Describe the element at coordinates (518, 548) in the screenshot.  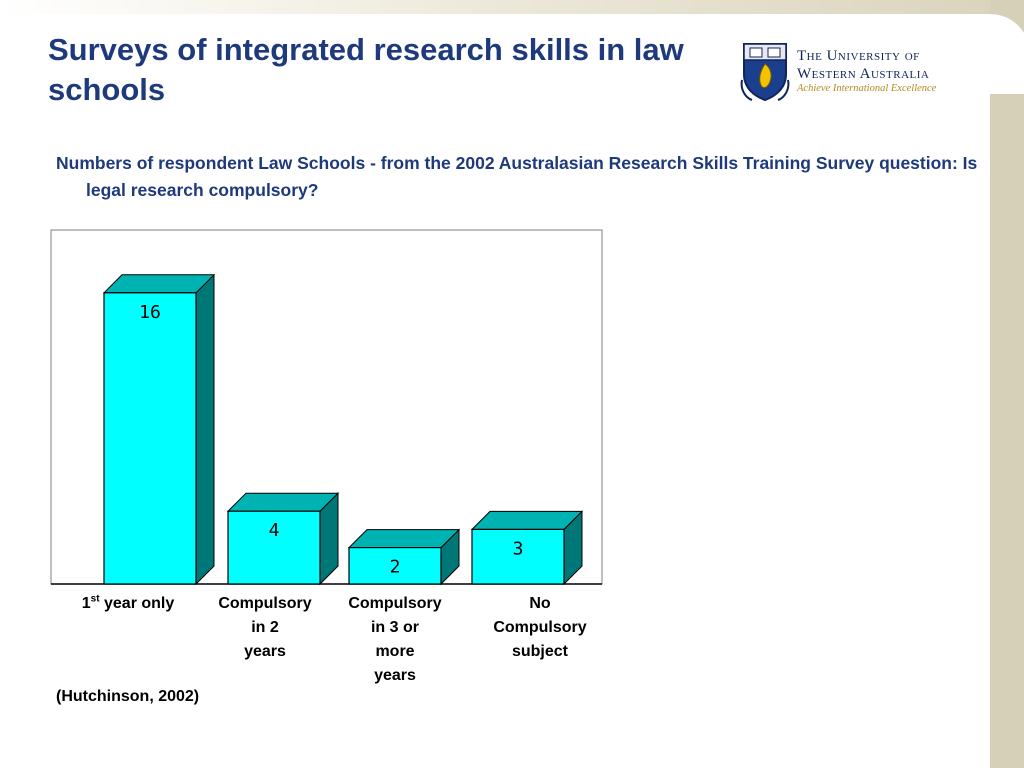
I see `bar-value-label: 3` at that location.